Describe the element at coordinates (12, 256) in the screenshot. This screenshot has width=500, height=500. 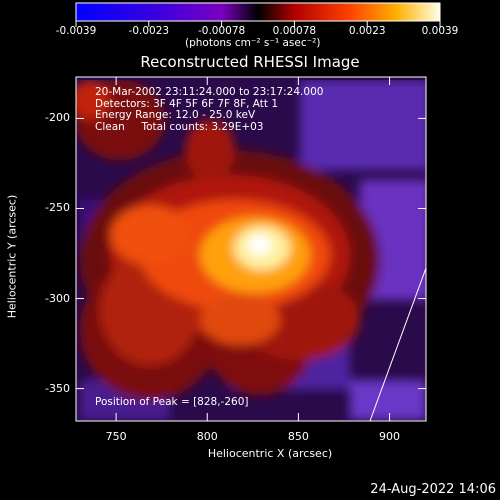
I see `y-axis-label: Heliocentric Y (arcsec)` at that location.